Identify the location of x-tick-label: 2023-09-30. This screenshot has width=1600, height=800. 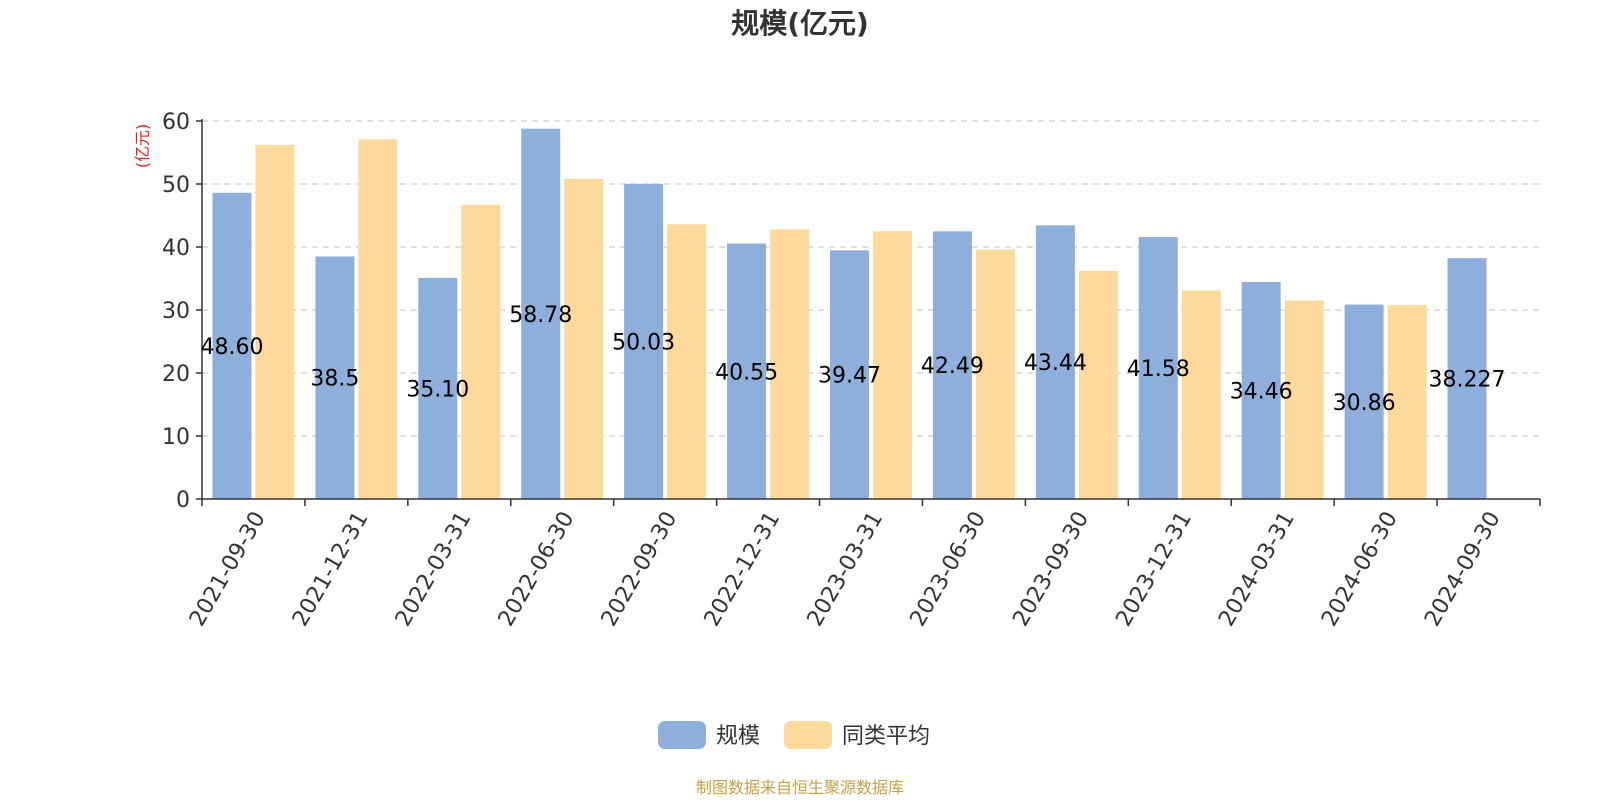
(1051, 569).